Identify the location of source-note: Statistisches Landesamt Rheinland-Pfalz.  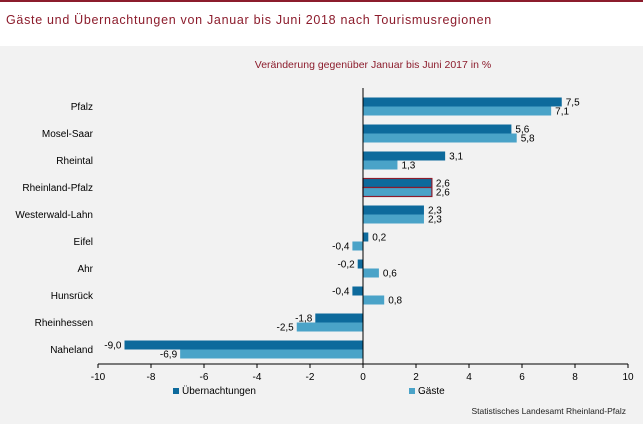
(549, 411).